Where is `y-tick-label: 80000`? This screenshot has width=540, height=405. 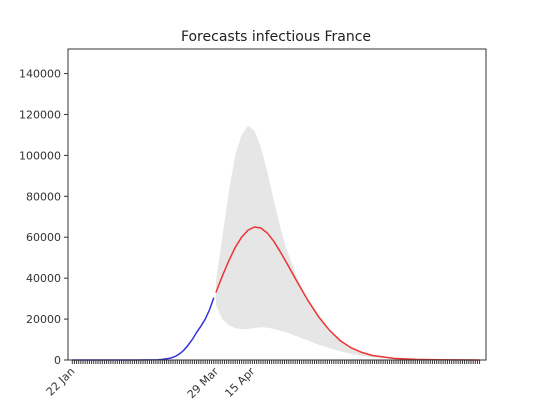 y-tick-label: 80000 is located at coordinates (43, 196).